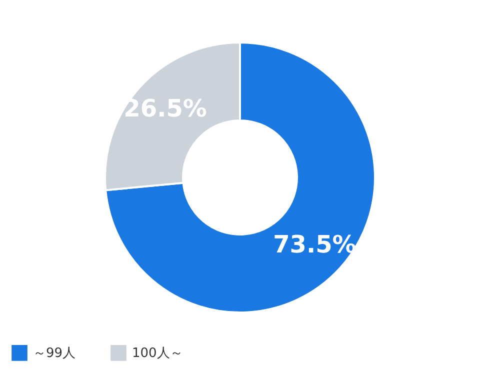  I want to click on legend-label: ～99人, so click(54, 353).